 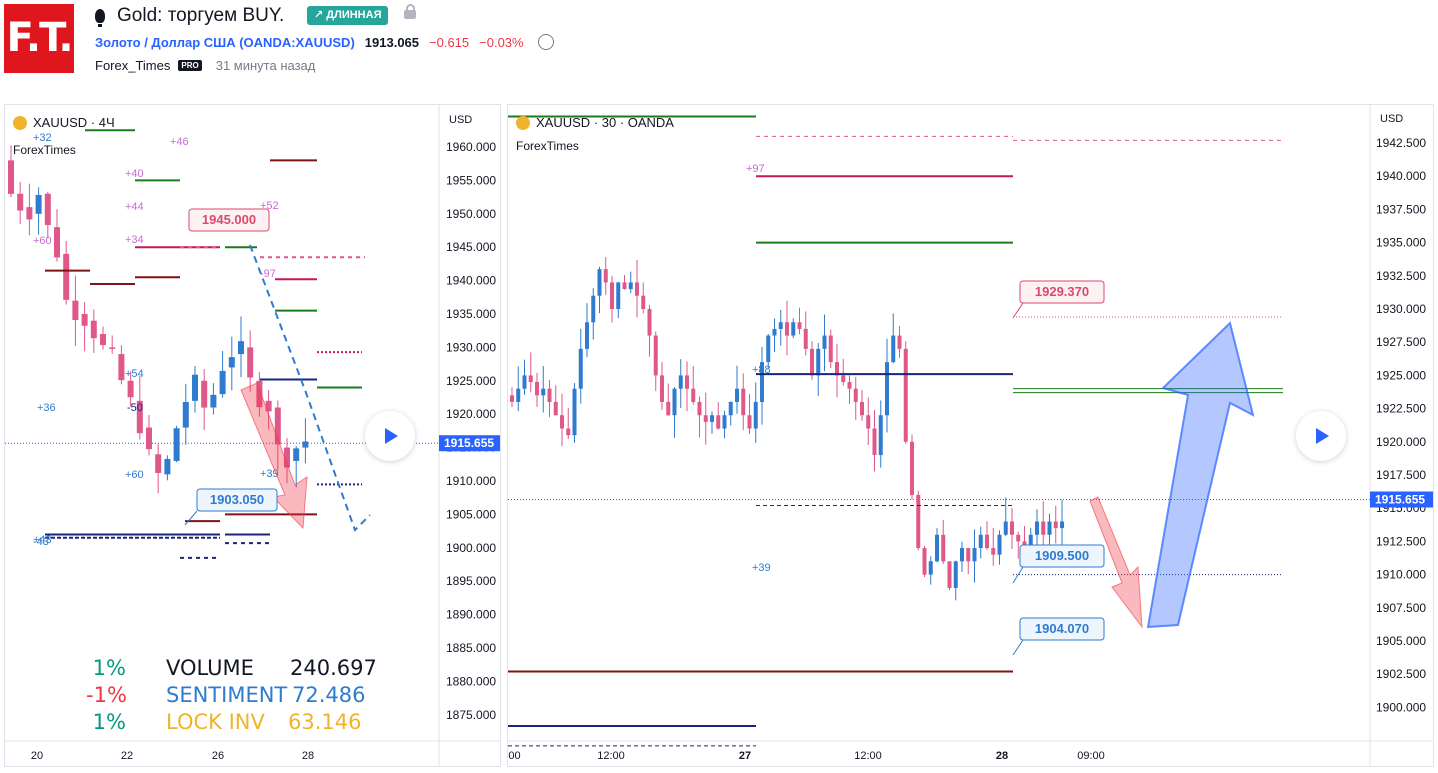 I want to click on callout-1903: 1903.050, so click(x=237, y=499).